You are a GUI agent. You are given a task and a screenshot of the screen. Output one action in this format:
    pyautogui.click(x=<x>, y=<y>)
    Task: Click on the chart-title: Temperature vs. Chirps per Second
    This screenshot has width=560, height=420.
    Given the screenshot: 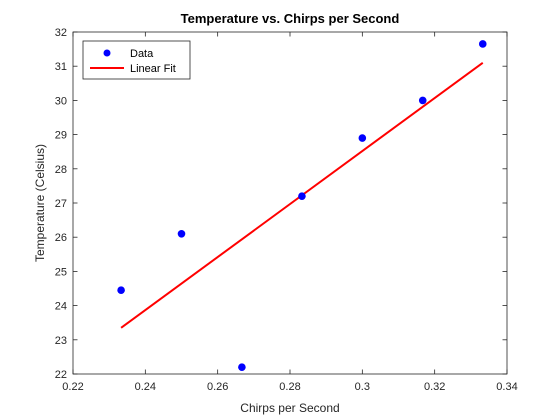 What is the action you would take?
    pyautogui.click(x=290, y=18)
    